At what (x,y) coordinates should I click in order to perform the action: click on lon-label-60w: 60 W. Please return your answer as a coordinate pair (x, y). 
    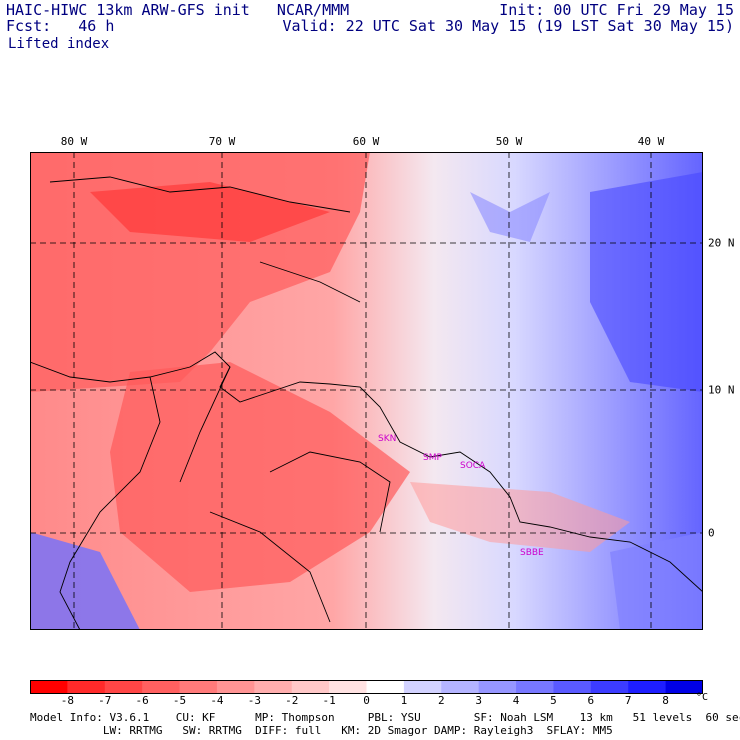
    Looking at the image, I should click on (366, 141).